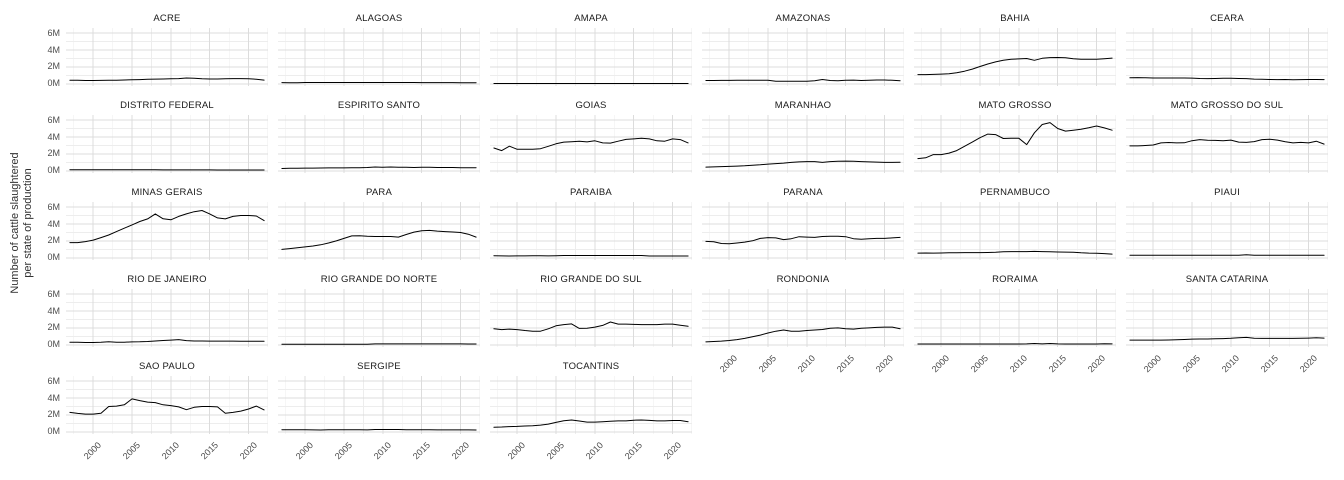 The width and height of the screenshot is (1344, 480). Describe the element at coordinates (803, 18) in the screenshot. I see `facet-title-amazonas: AMAZONAS` at that location.